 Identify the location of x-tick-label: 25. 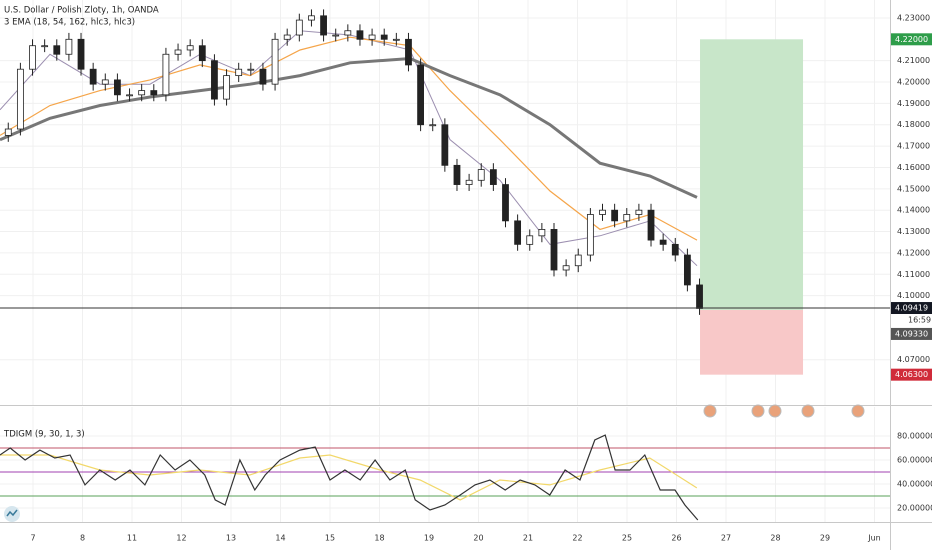
(627, 538).